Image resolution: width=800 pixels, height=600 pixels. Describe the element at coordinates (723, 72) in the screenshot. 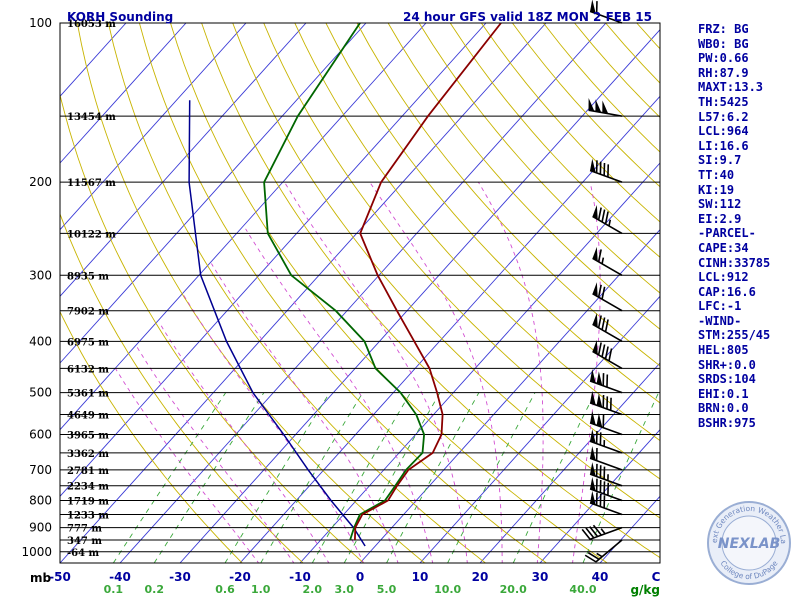

I see `index-line: RH:87.9` at that location.